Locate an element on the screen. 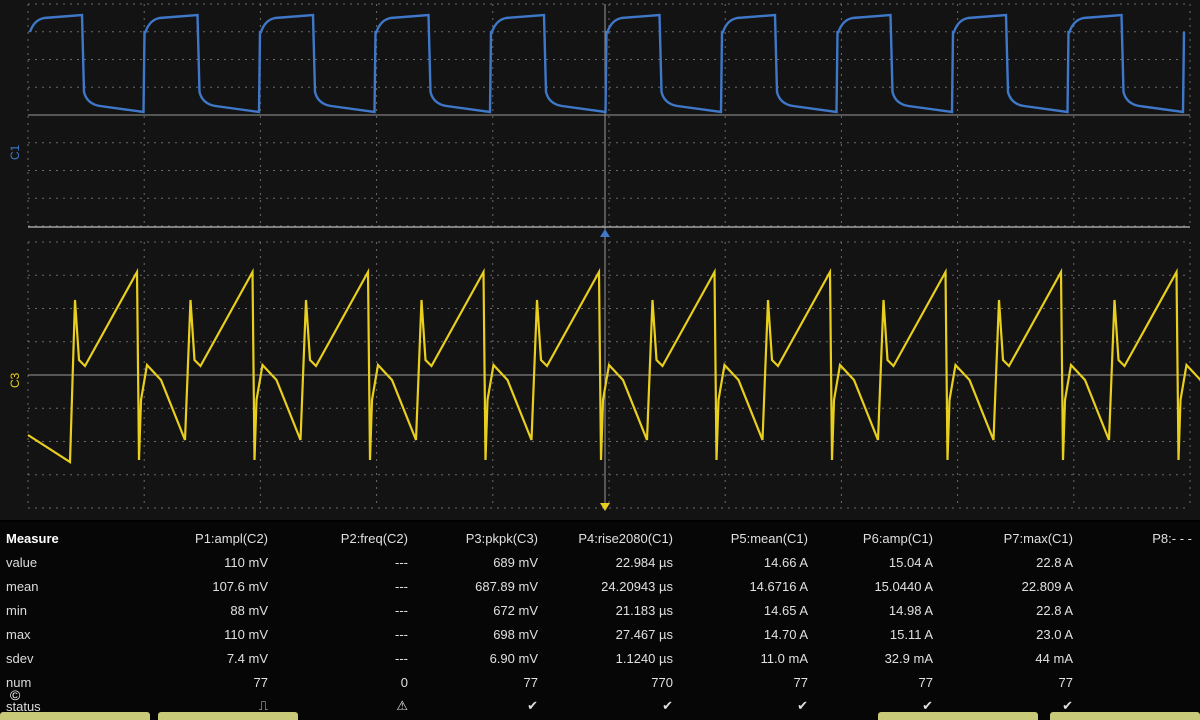 Image resolution: width=1200 pixels, height=720 pixels. trigger-marker-c3 is located at coordinates (605, 507).